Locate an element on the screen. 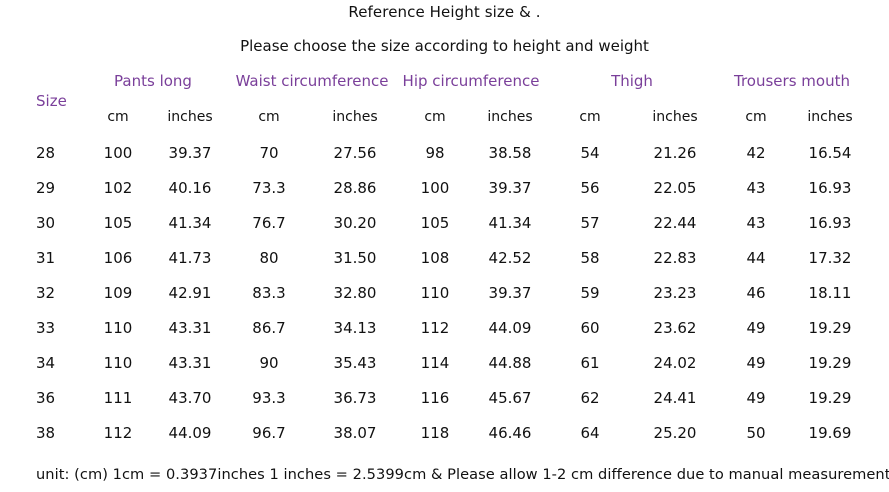 The image size is (889, 492). size-cell: 33 is located at coordinates (46, 328).